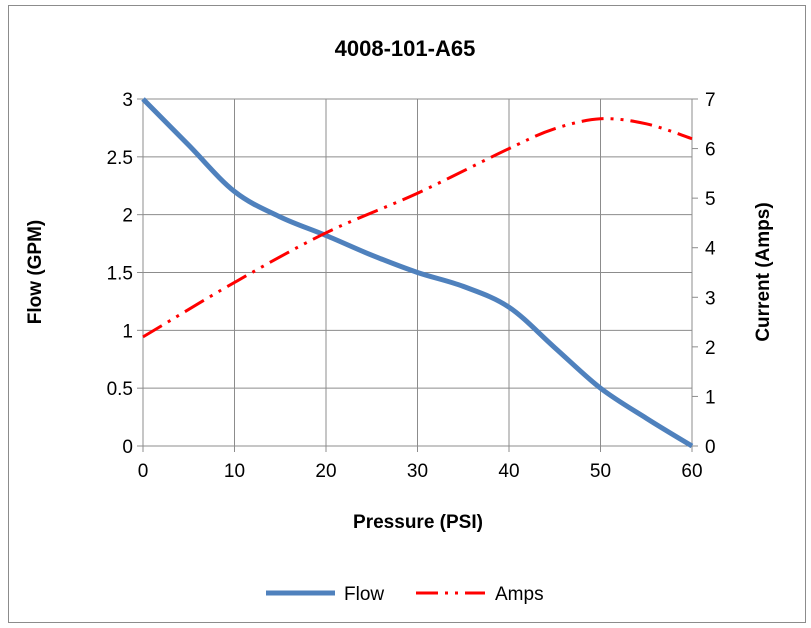 This screenshot has width=811, height=628. What do you see at coordinates (710, 397) in the screenshot?
I see `y2-tick-label: 1` at bounding box center [710, 397].